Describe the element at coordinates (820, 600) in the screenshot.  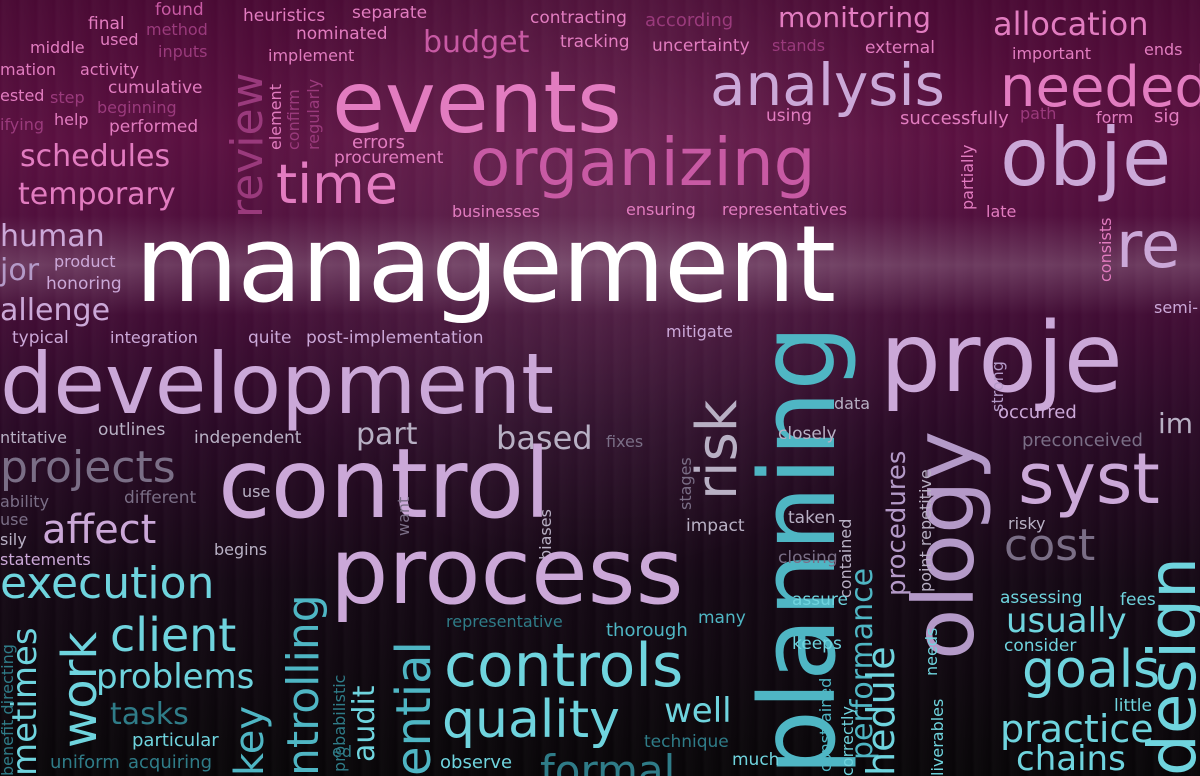
I see `word-assure: assure` at that location.